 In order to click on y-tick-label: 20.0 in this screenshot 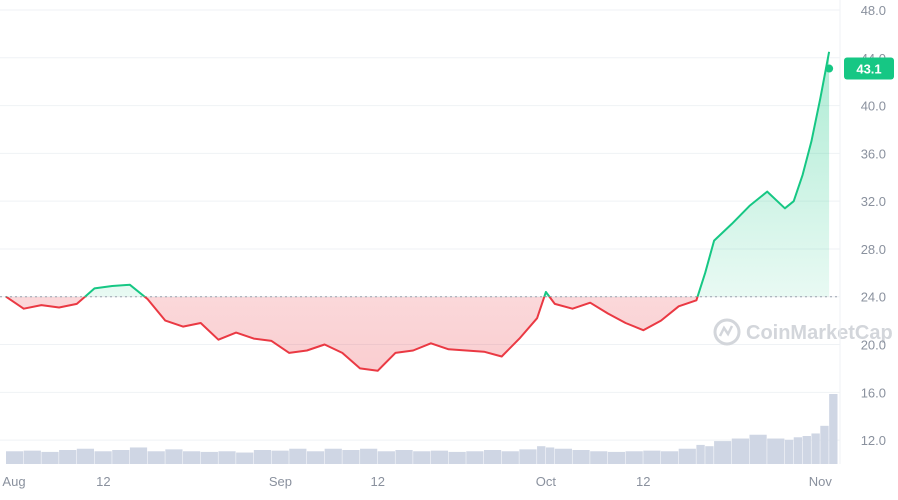, I will do `click(873, 345)`.